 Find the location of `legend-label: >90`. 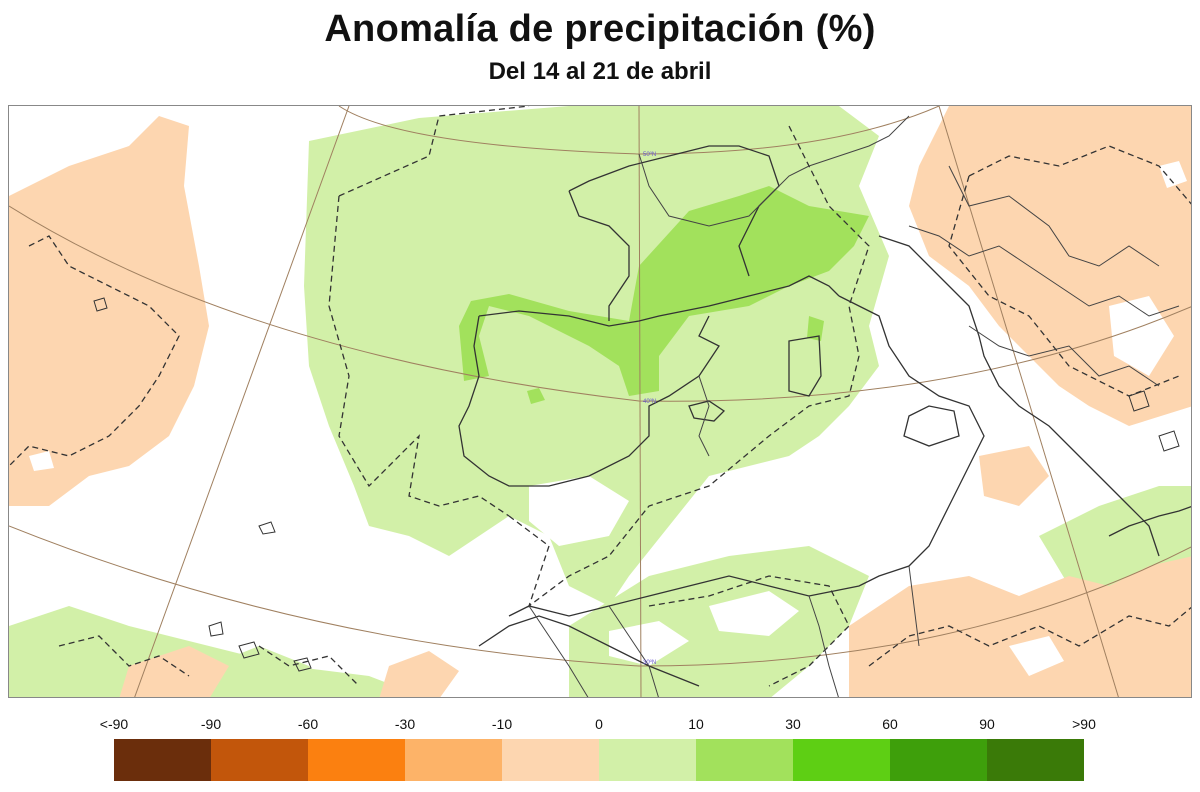

legend-label: >90 is located at coordinates (1084, 724).